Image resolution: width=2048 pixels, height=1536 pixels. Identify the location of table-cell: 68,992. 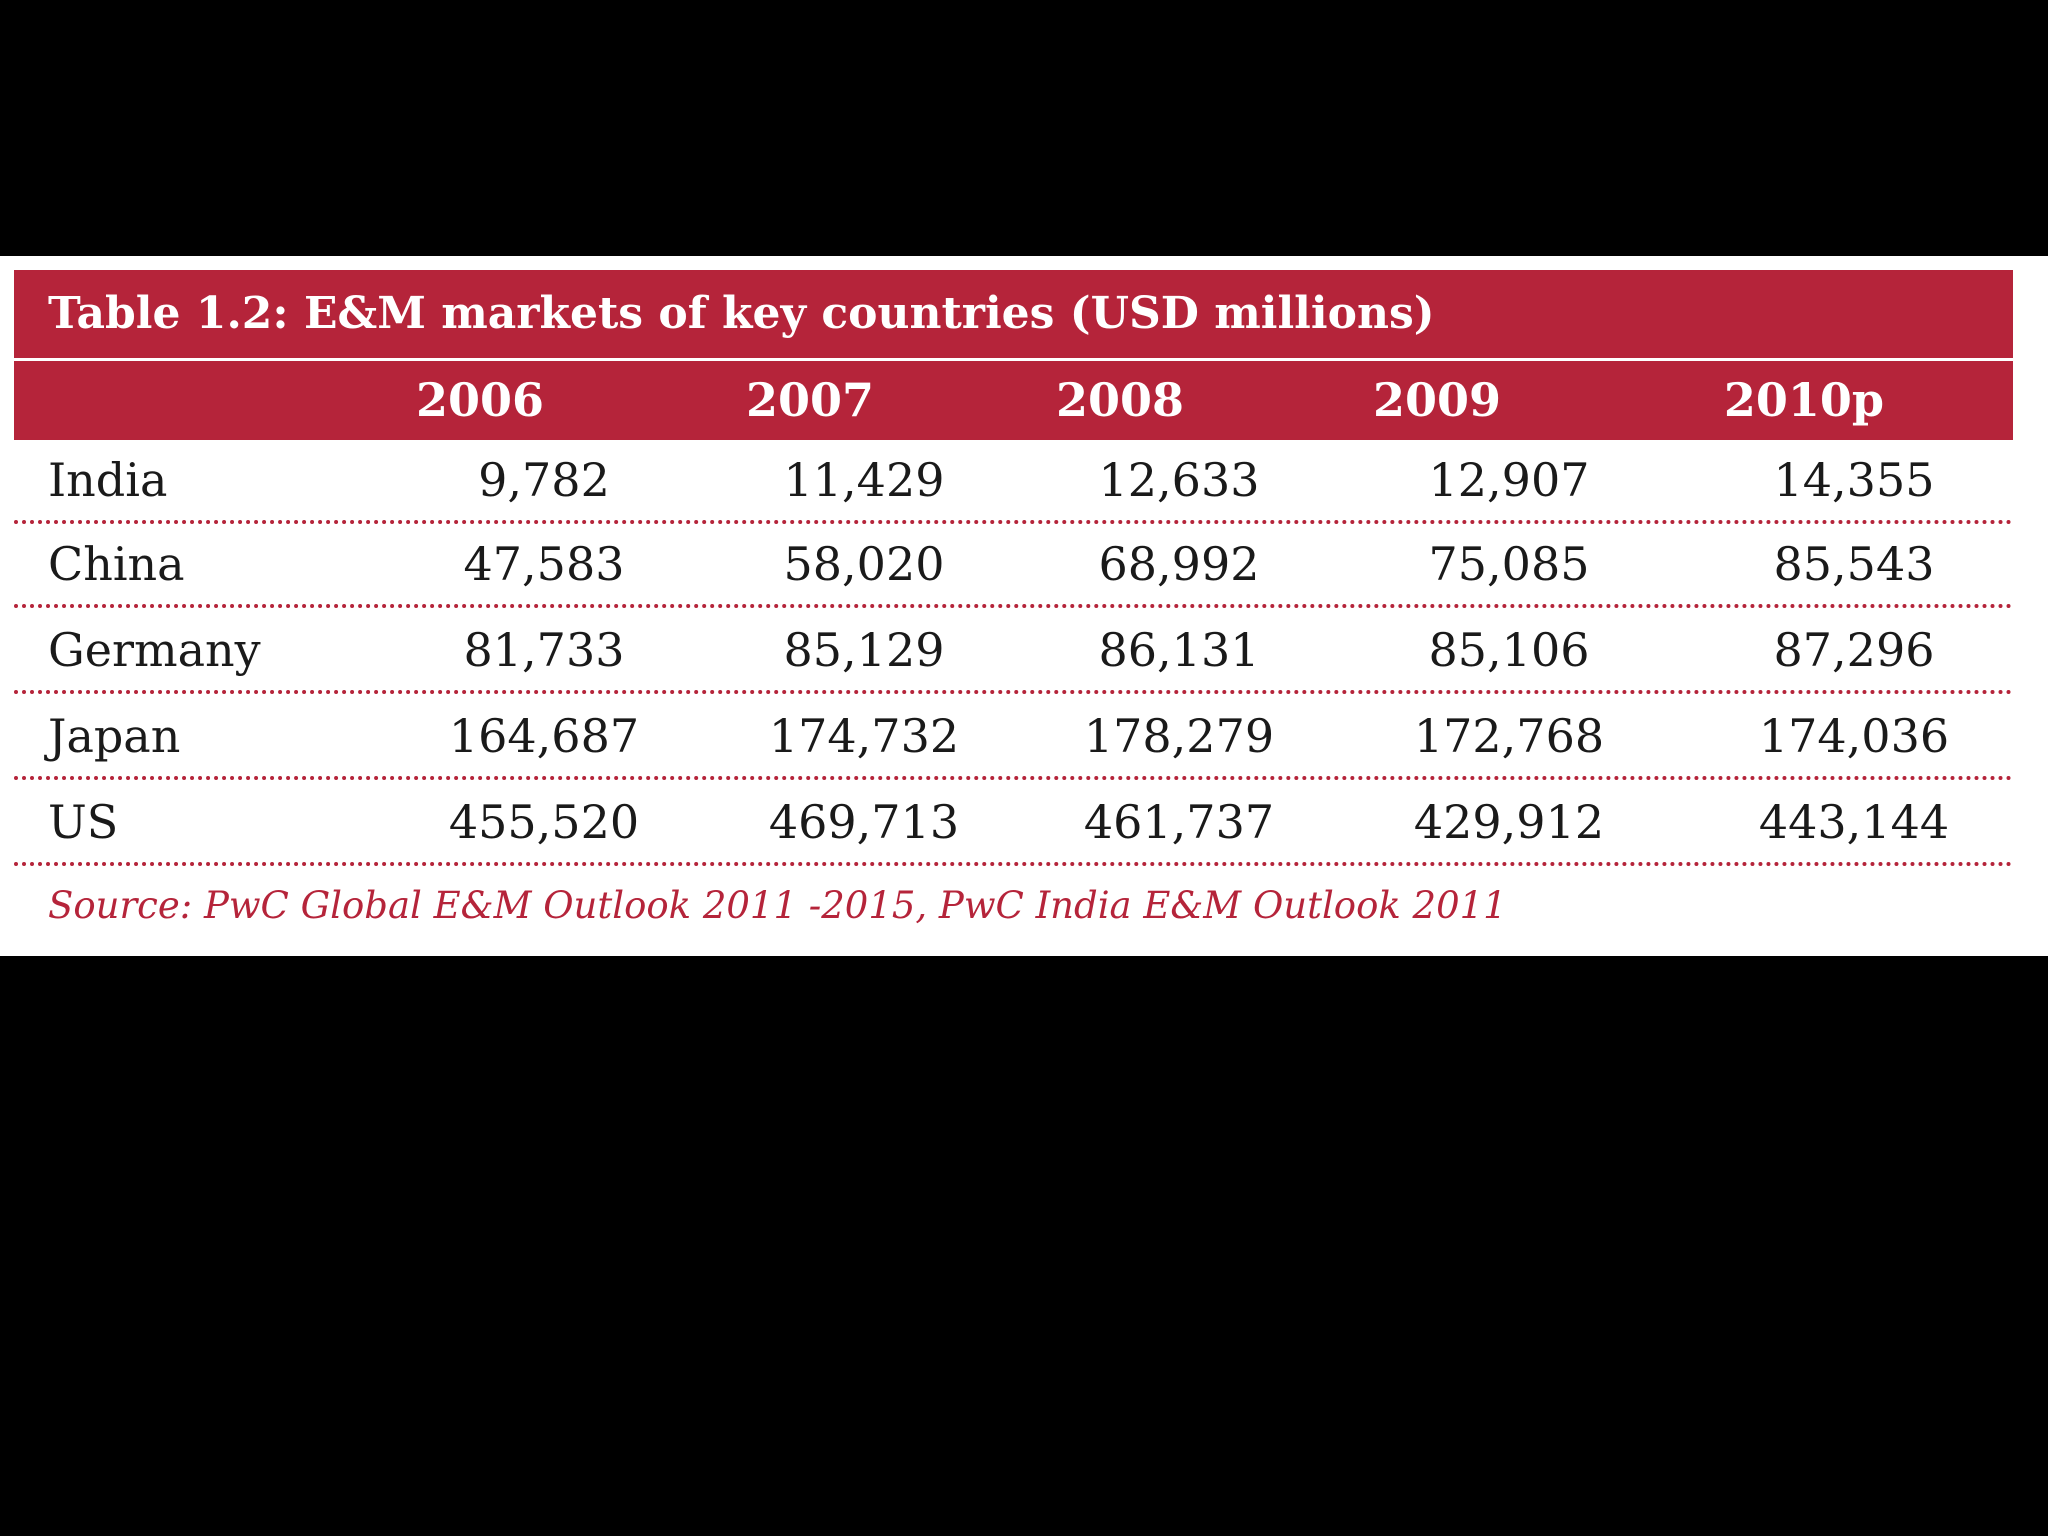
(1179, 564).